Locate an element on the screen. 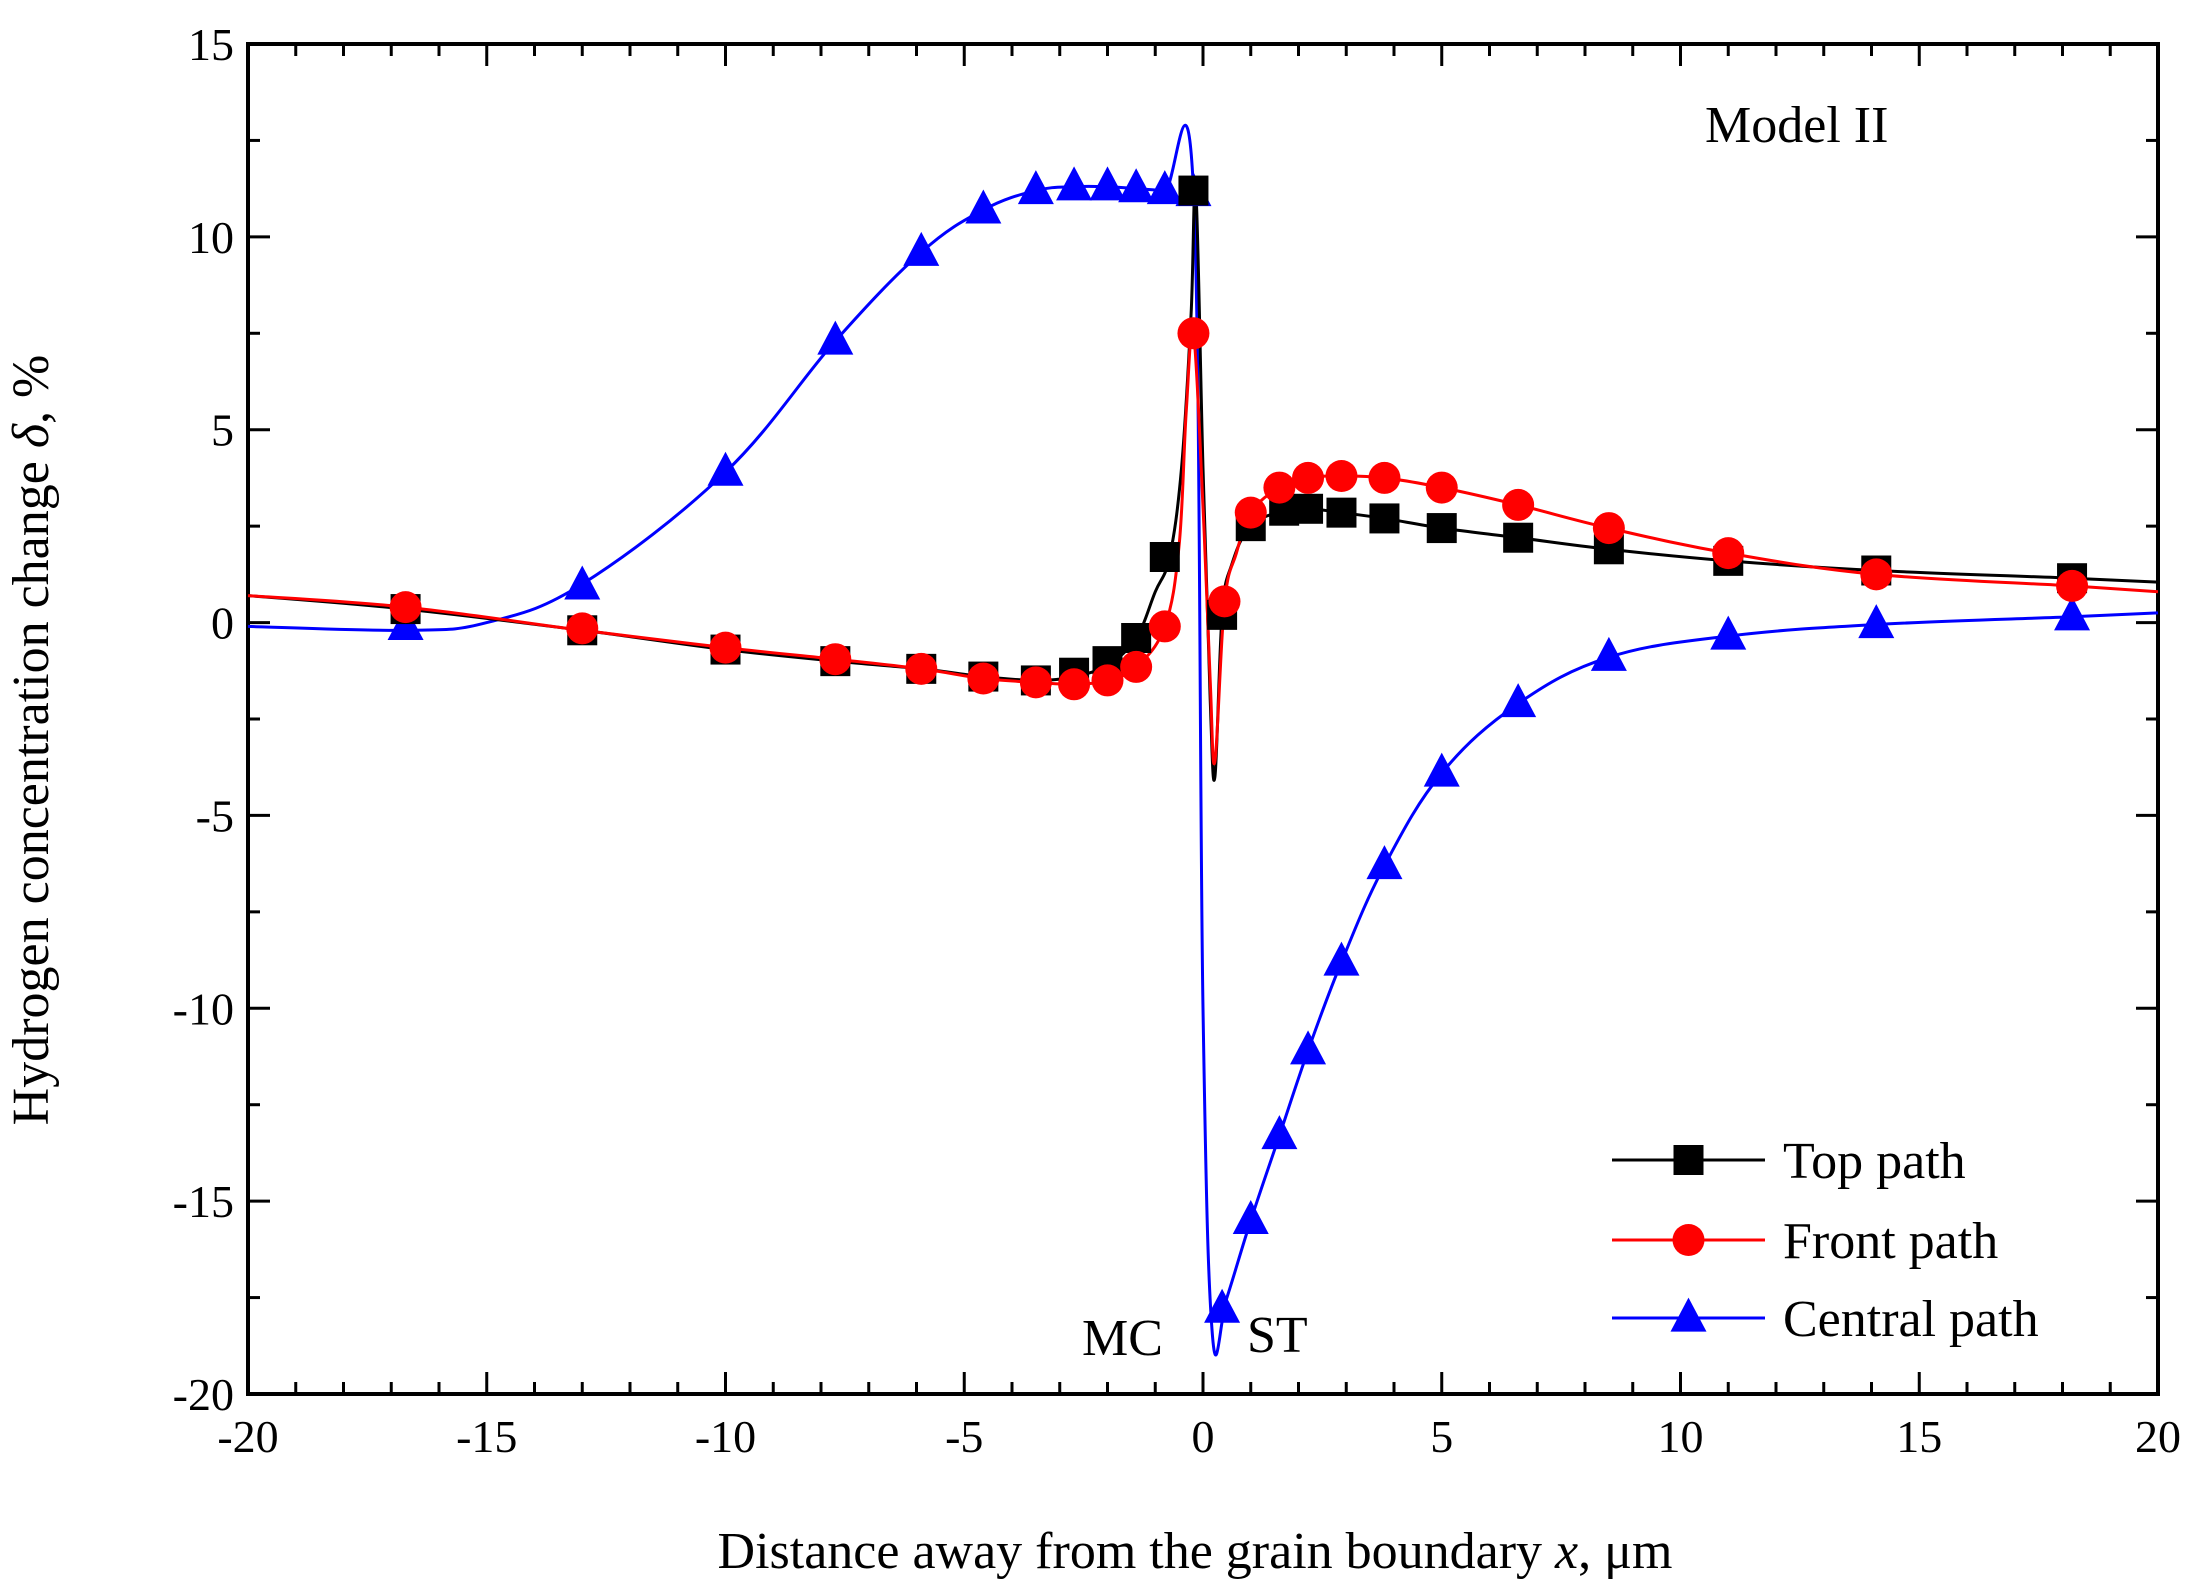 Image resolution: width=2200 pixels, height=1591 pixels. y-tick-label: 0 is located at coordinates (222, 623).